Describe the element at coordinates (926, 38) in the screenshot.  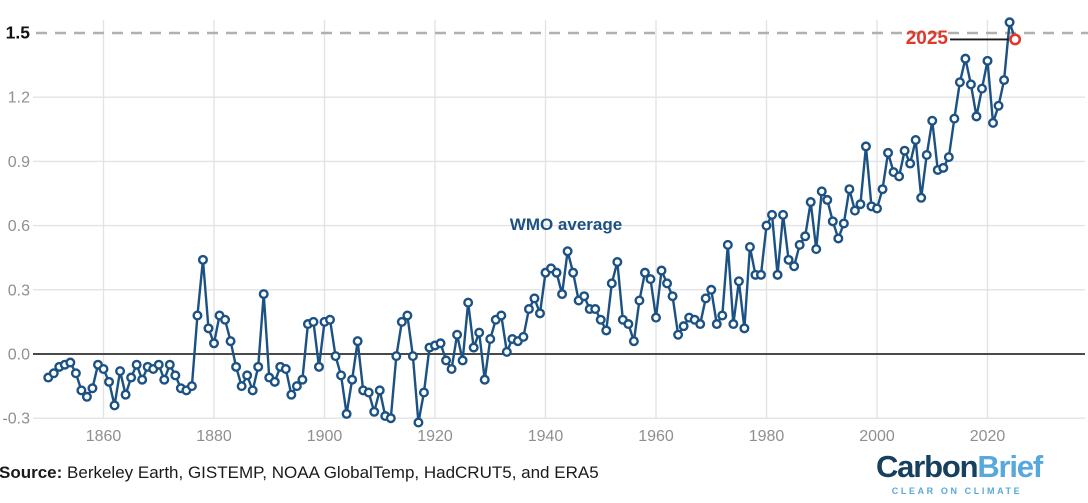
I see `estimate-year-label: 2025` at that location.